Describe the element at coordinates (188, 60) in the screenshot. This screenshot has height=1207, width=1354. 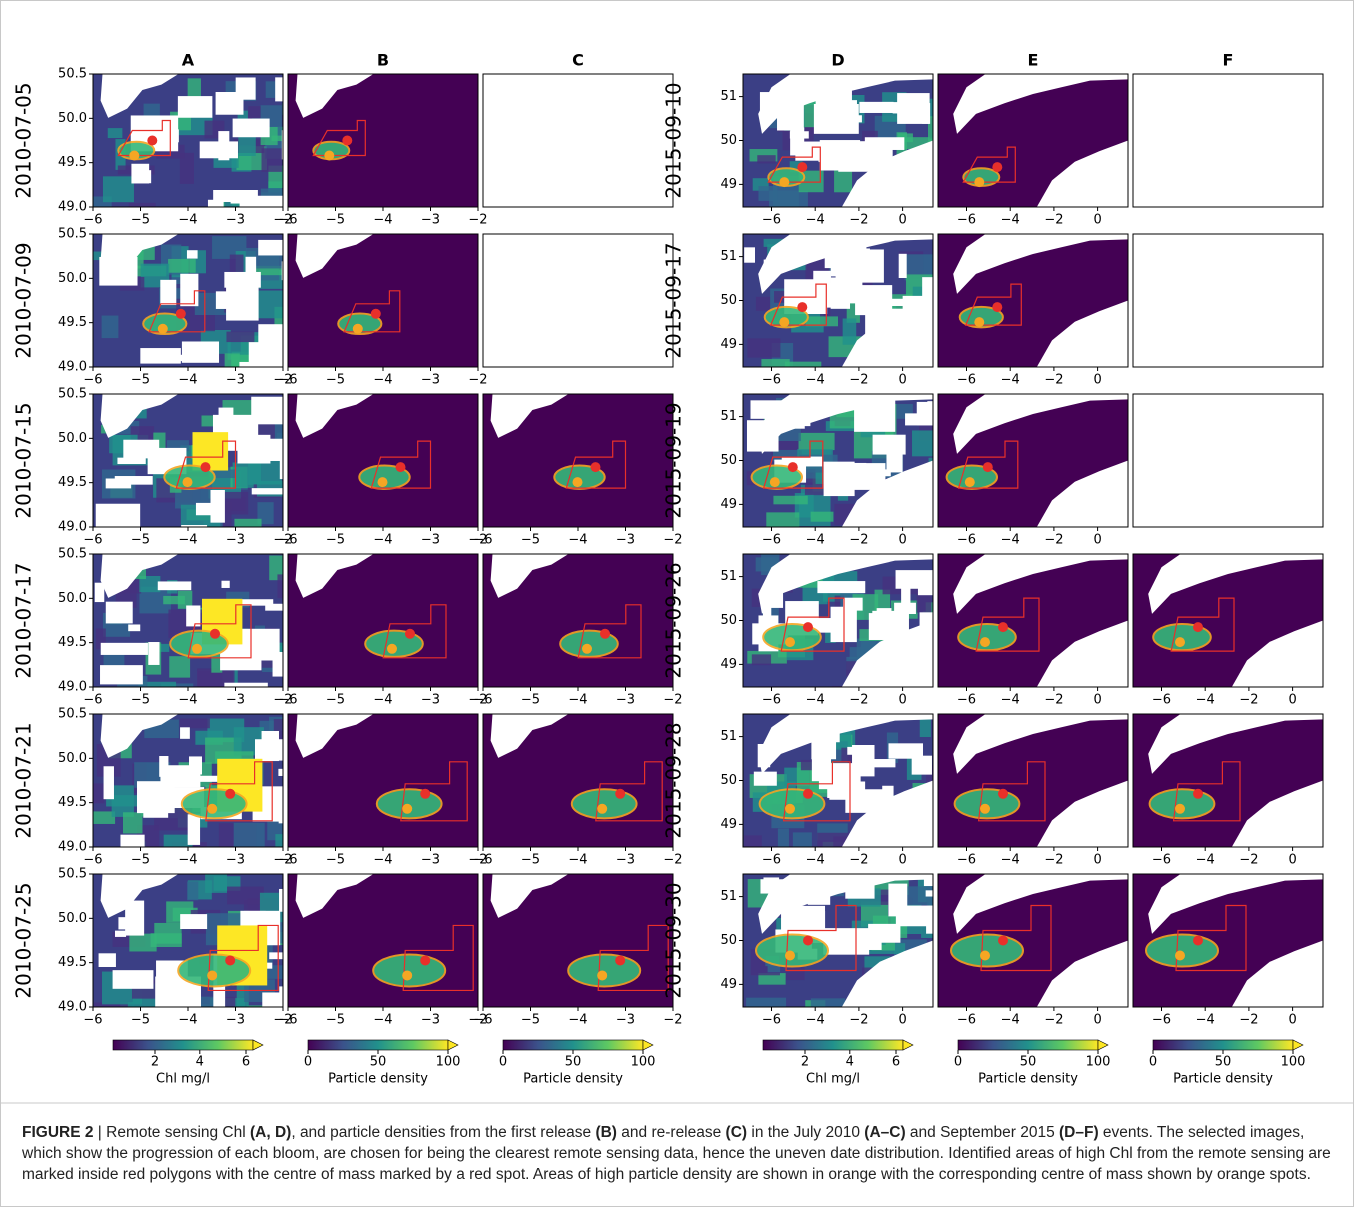
I see `column-header: A` at that location.